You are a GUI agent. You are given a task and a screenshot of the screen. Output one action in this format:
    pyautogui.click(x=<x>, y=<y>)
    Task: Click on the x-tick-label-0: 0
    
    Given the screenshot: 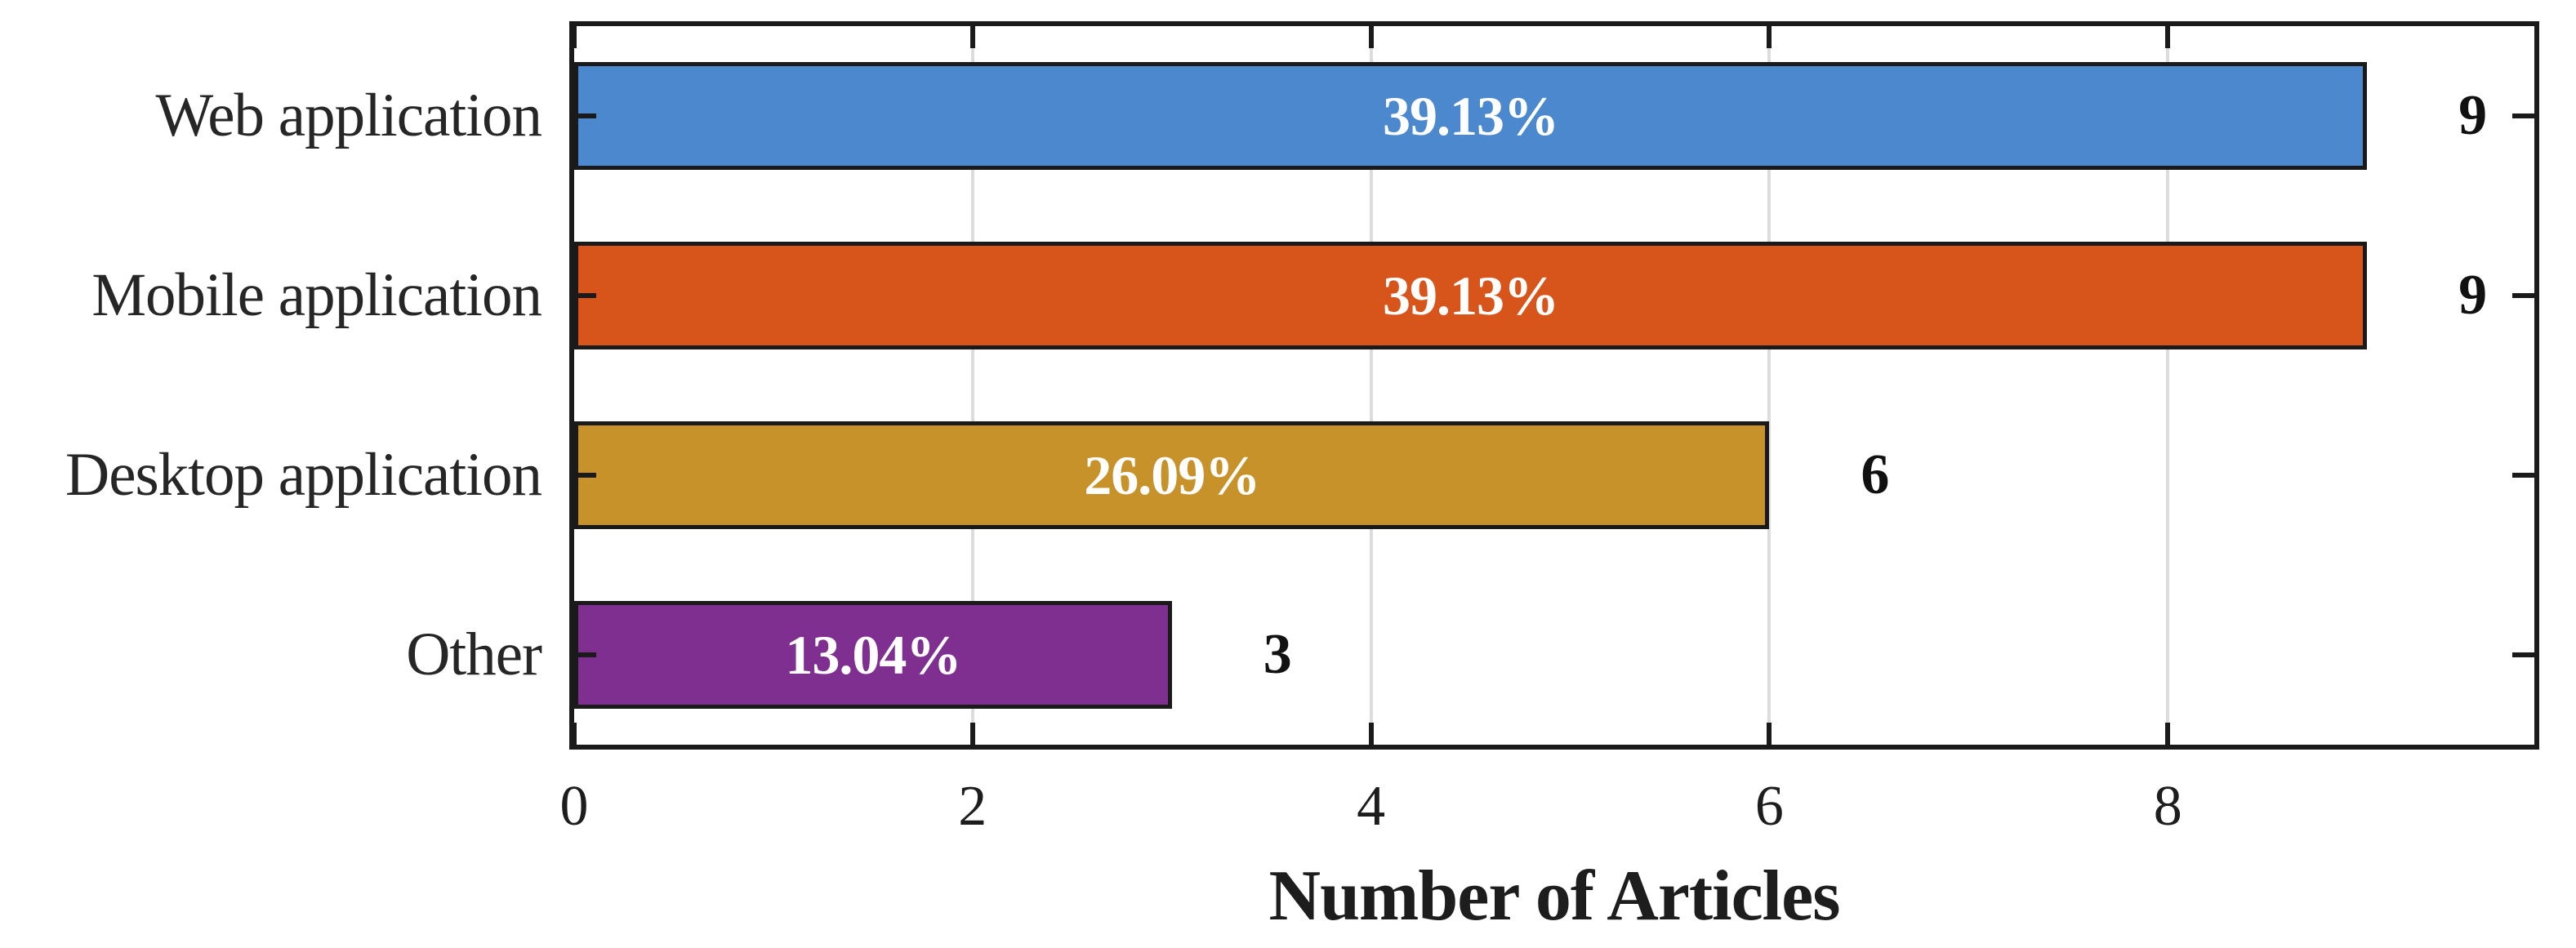 What is the action you would take?
    pyautogui.click(x=574, y=806)
    